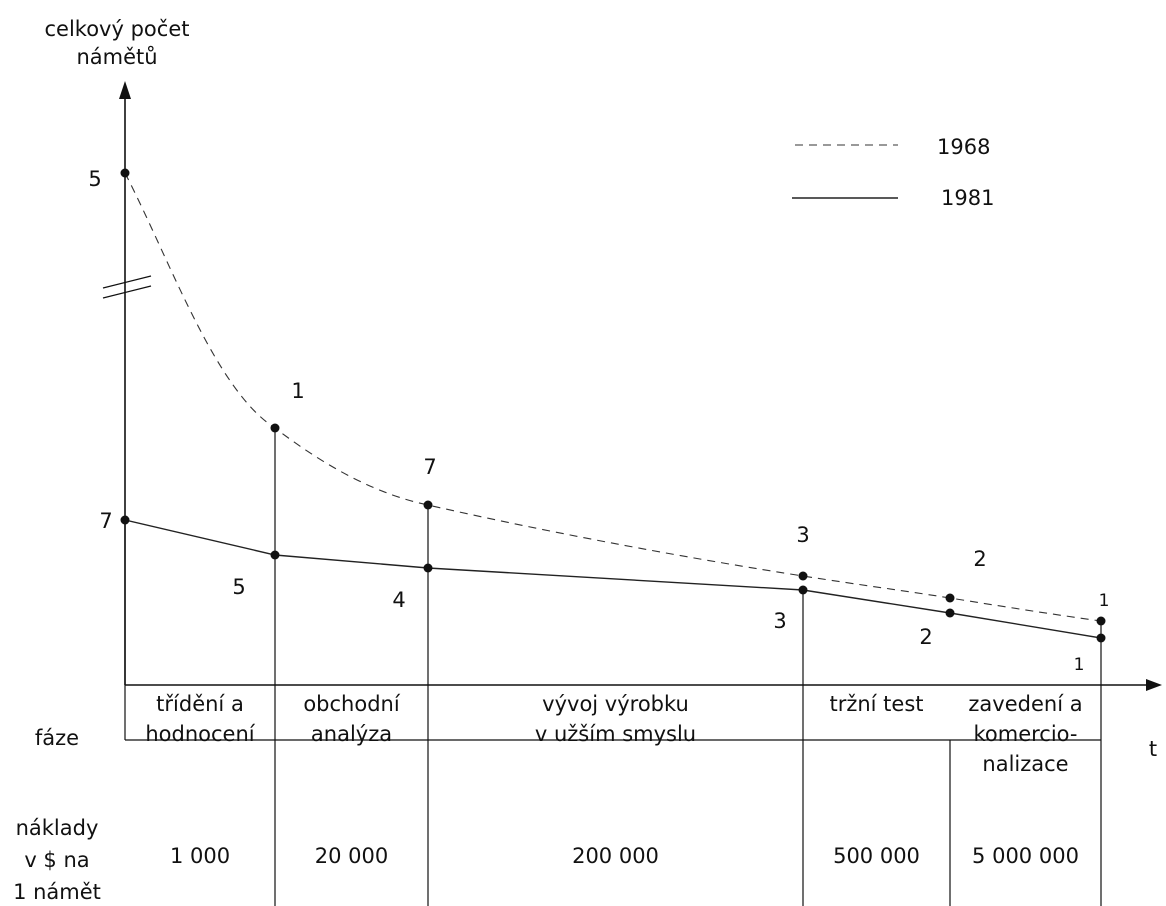  I want to click on series-1968-label-4: 2, so click(979, 559).